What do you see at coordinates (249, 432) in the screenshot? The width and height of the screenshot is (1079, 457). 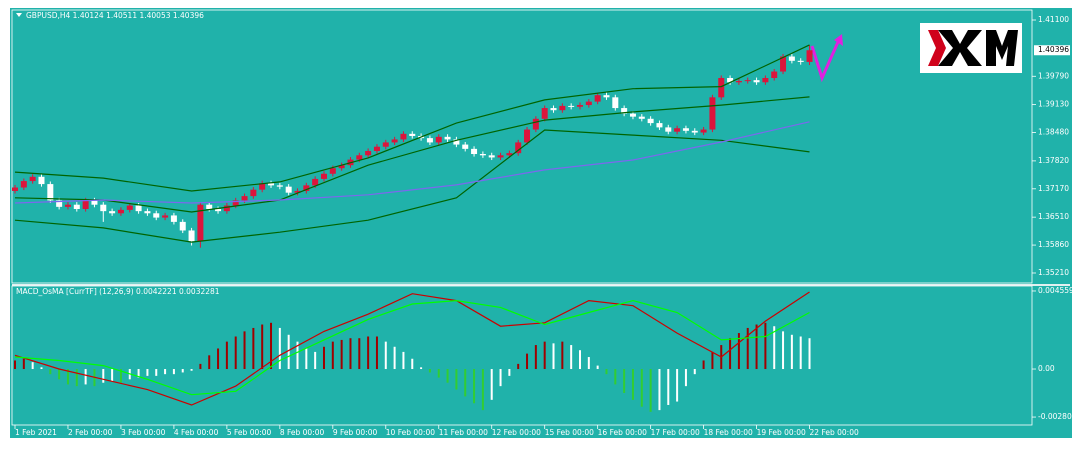 I see `x-tick-label: 5 Feb 00:00` at bounding box center [249, 432].